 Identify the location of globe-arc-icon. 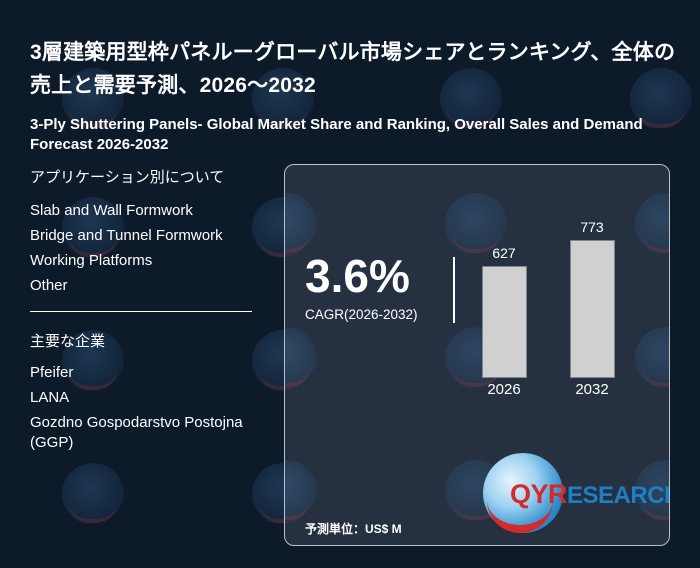
(520, 515).